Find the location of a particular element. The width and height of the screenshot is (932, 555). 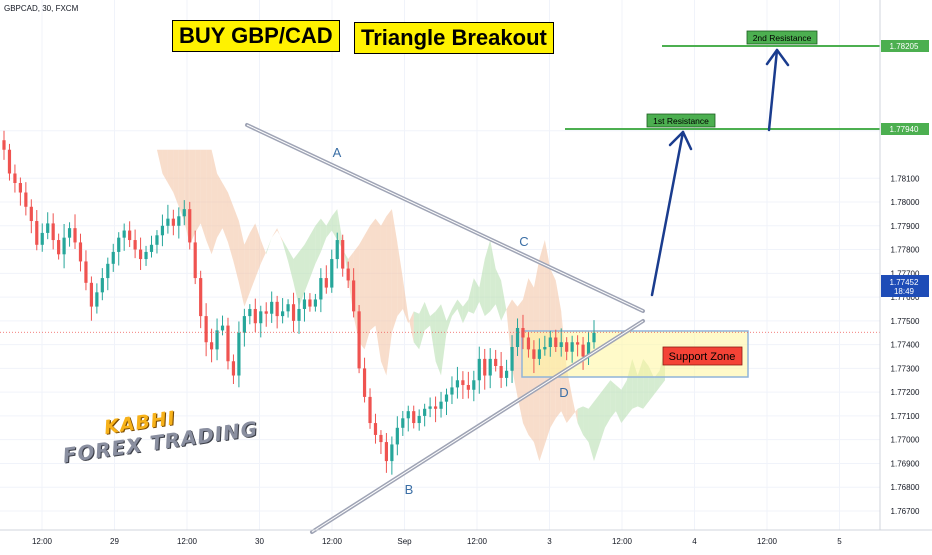

time-tick: 4 is located at coordinates (694, 541).